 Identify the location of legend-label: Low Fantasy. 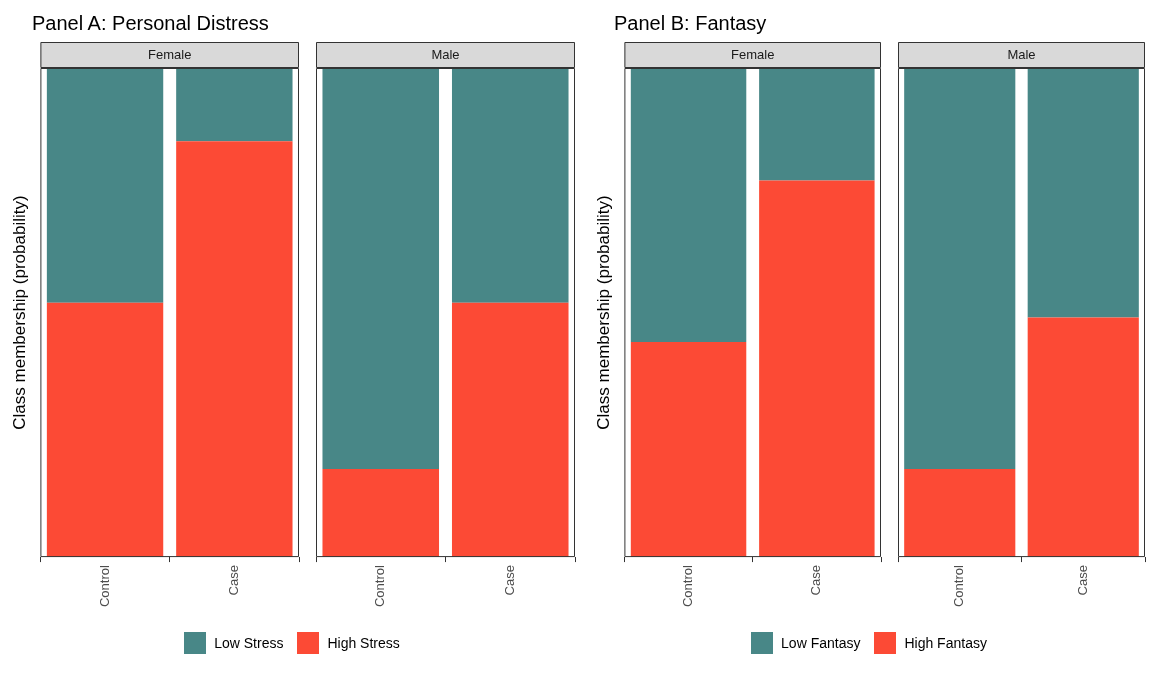
(821, 643).